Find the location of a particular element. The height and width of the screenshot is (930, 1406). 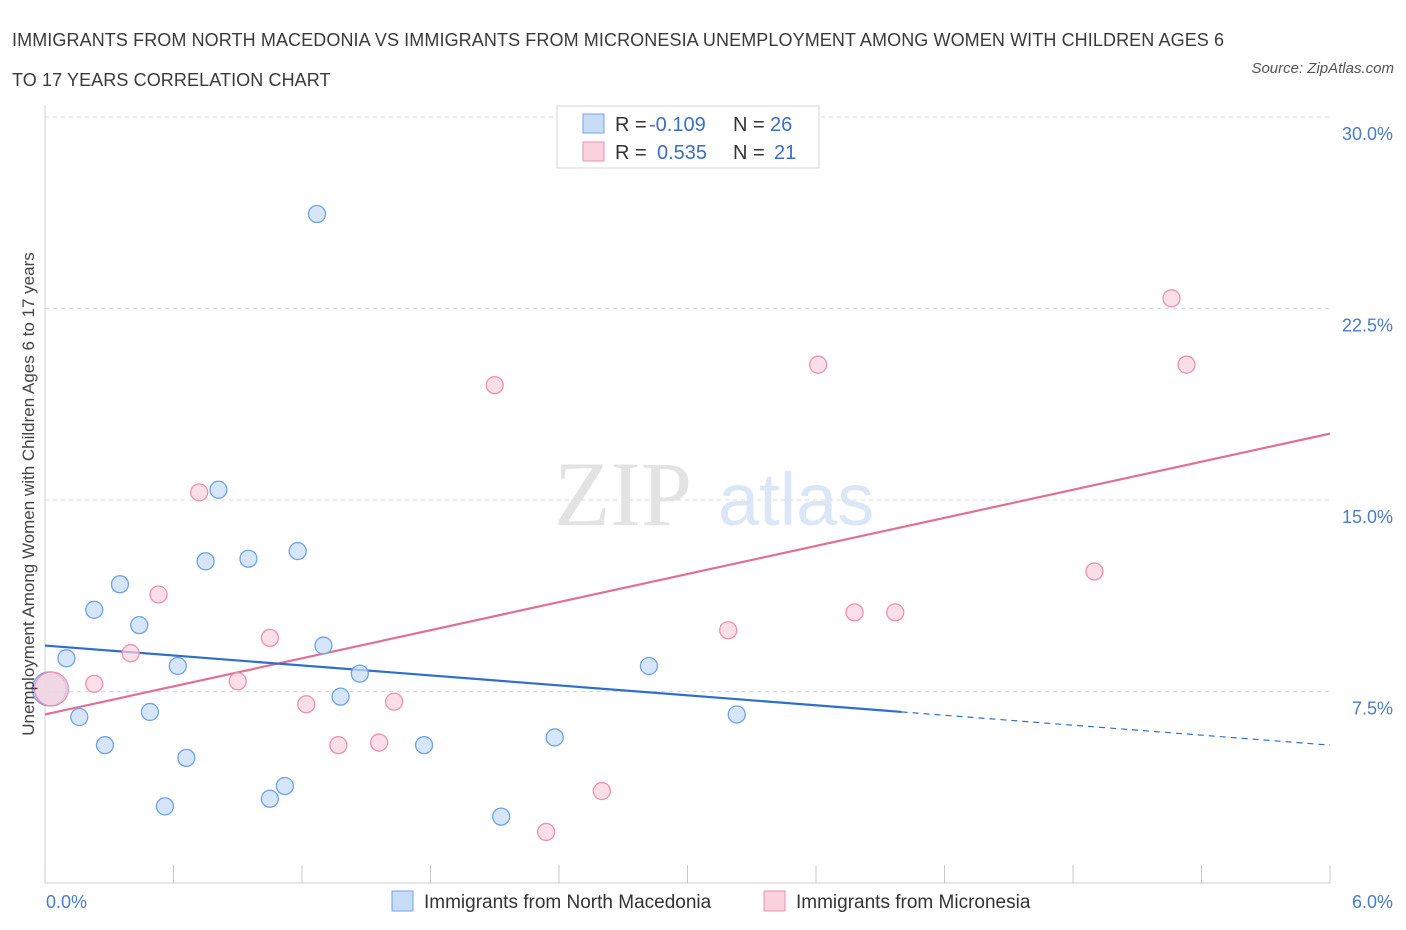

x-tick-label-0: 0.0% is located at coordinates (66, 902).